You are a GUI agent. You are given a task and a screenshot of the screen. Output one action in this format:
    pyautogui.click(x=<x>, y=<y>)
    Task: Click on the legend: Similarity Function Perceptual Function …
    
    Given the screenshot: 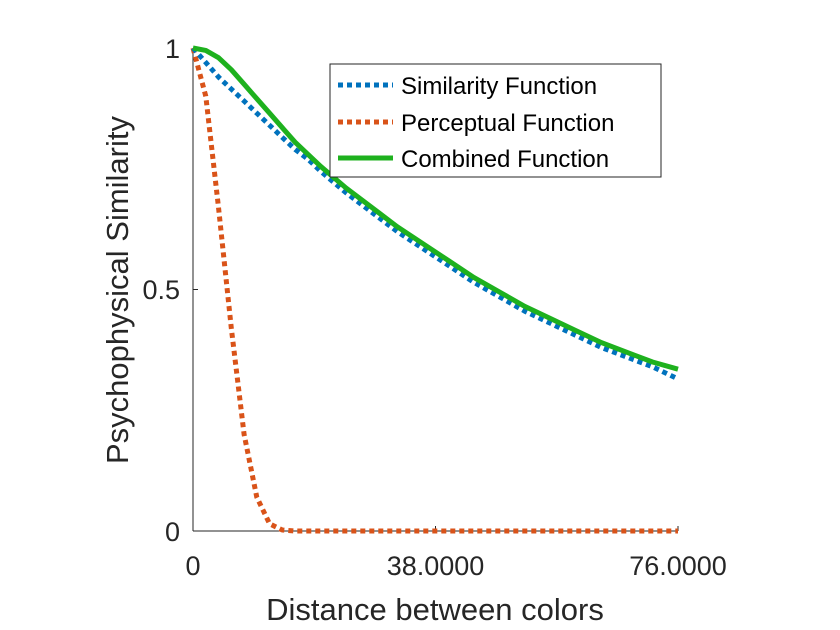 What is the action you would take?
    pyautogui.click(x=495, y=120)
    